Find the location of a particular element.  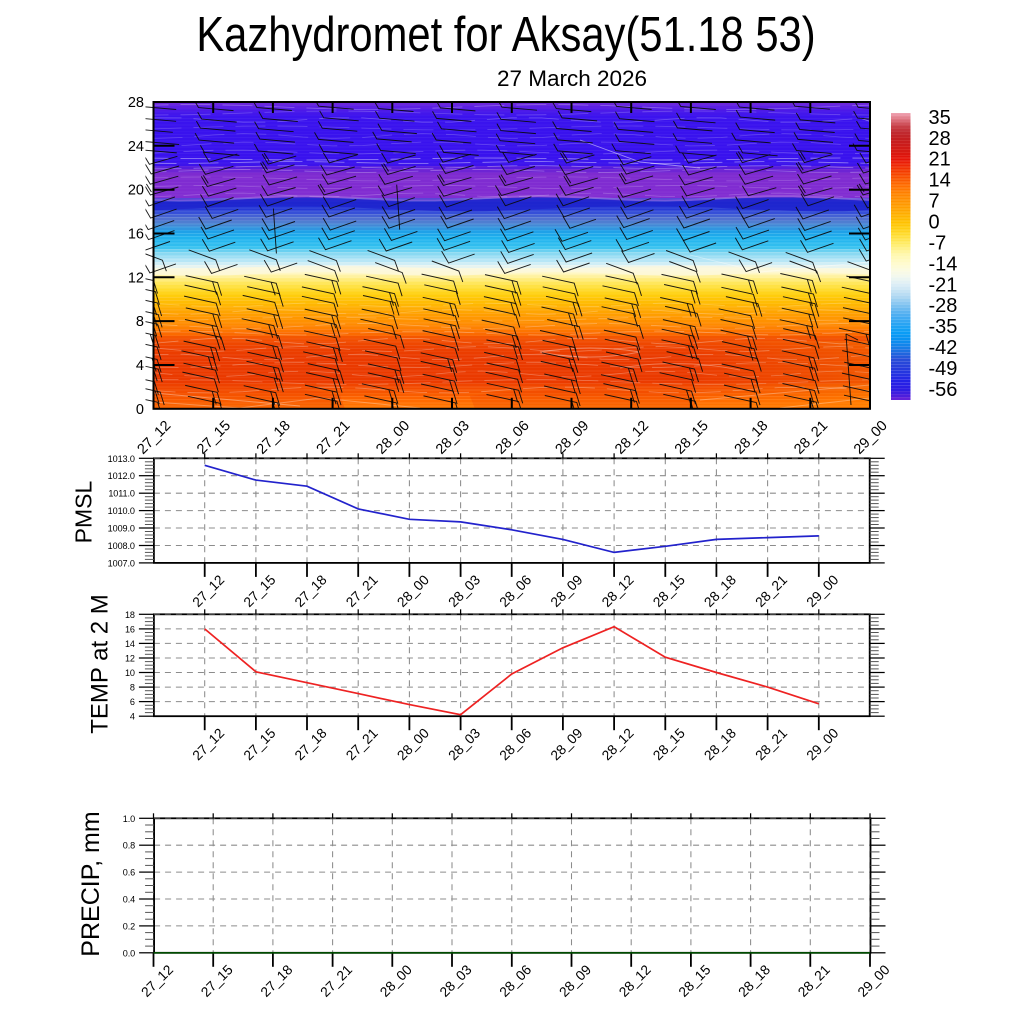

svg-text: -14 is located at coordinates (943, 264).